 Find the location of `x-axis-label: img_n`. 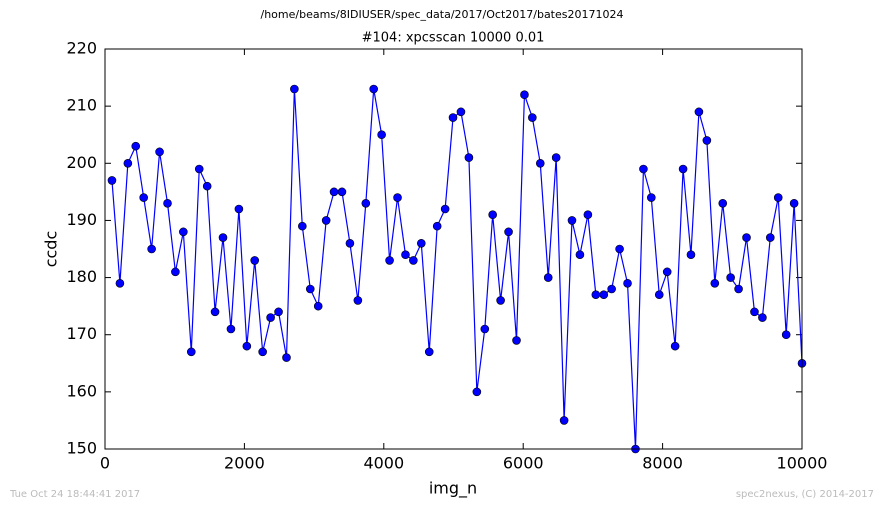

x-axis-label: img_n is located at coordinates (453, 489).